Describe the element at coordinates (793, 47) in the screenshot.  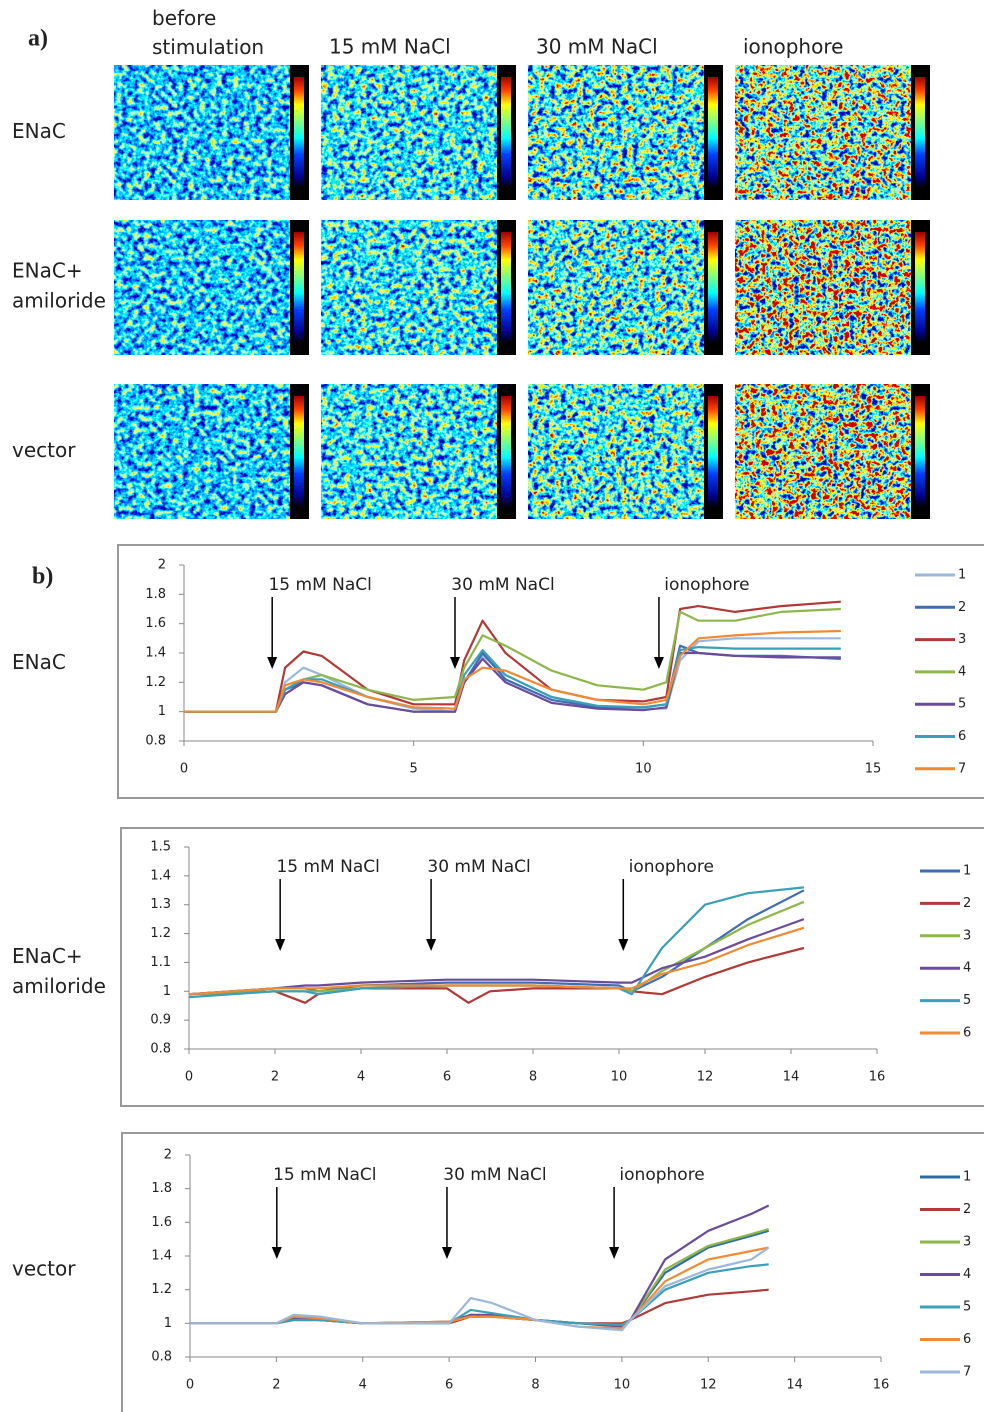
I see `column-label: ionophore` at that location.